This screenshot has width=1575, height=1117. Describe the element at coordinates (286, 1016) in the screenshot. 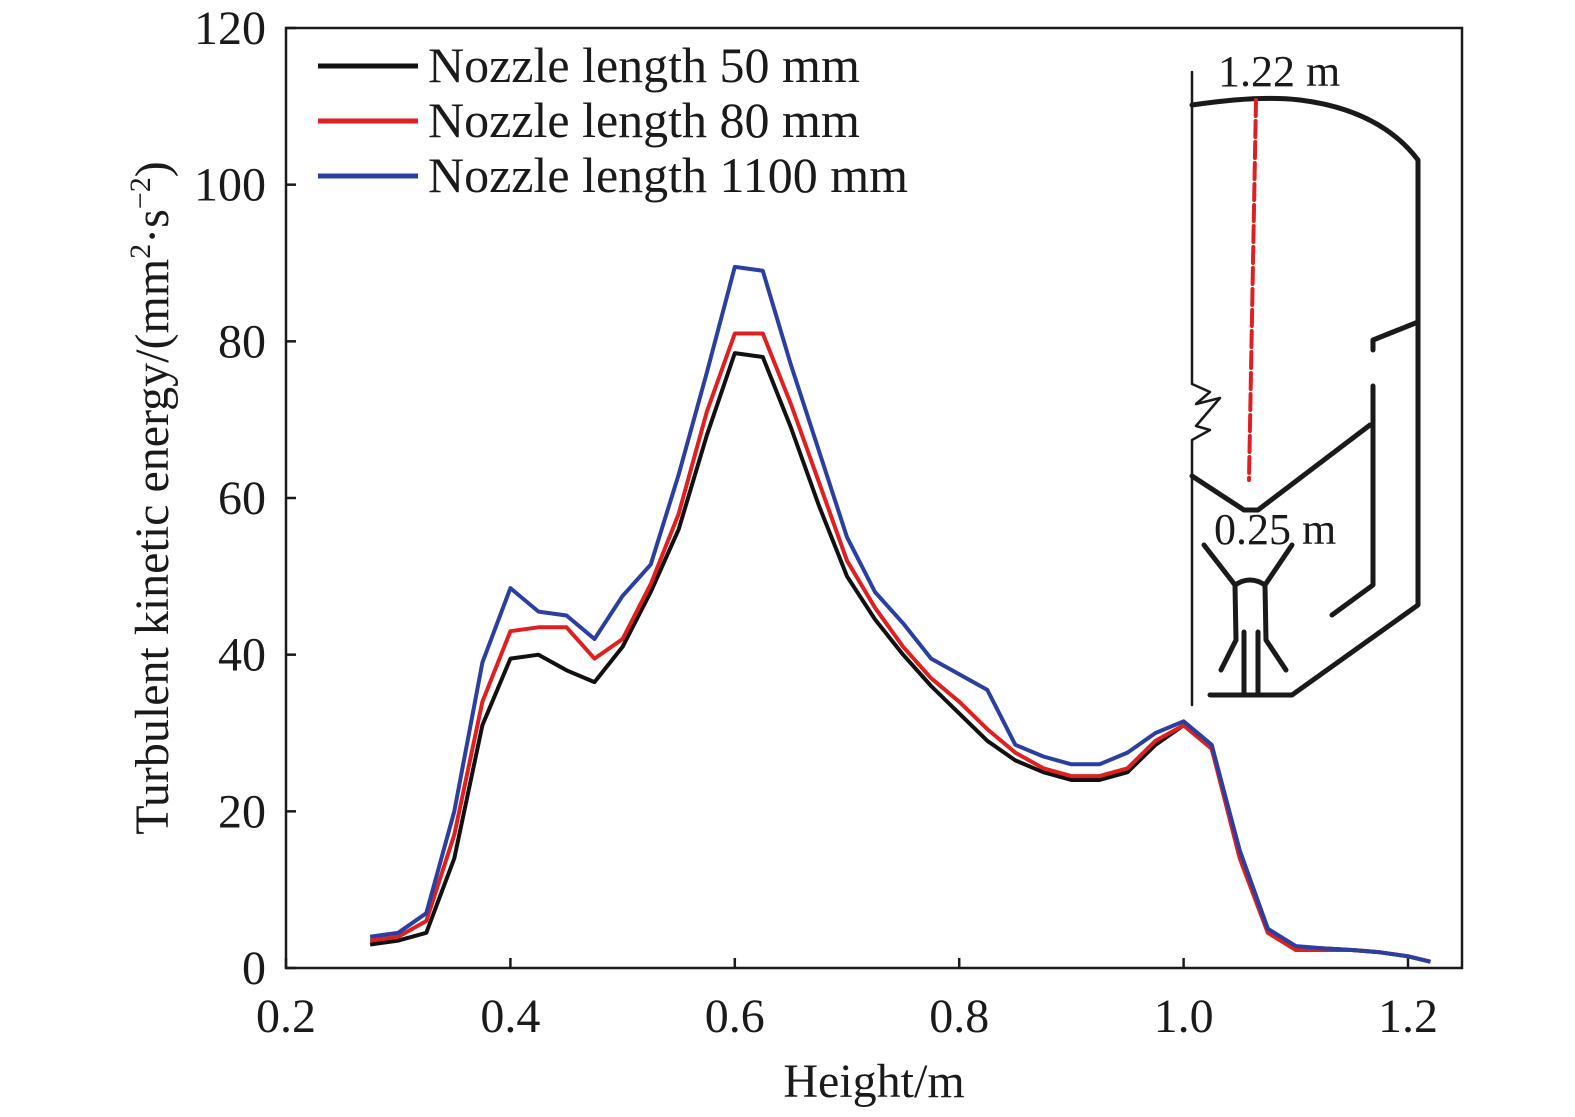

I see `x-tick-label: 0.2` at that location.